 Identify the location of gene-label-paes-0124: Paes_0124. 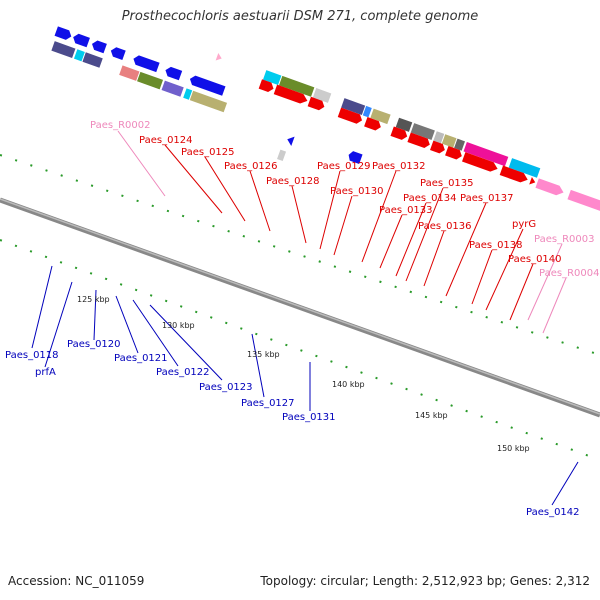
(166, 140).